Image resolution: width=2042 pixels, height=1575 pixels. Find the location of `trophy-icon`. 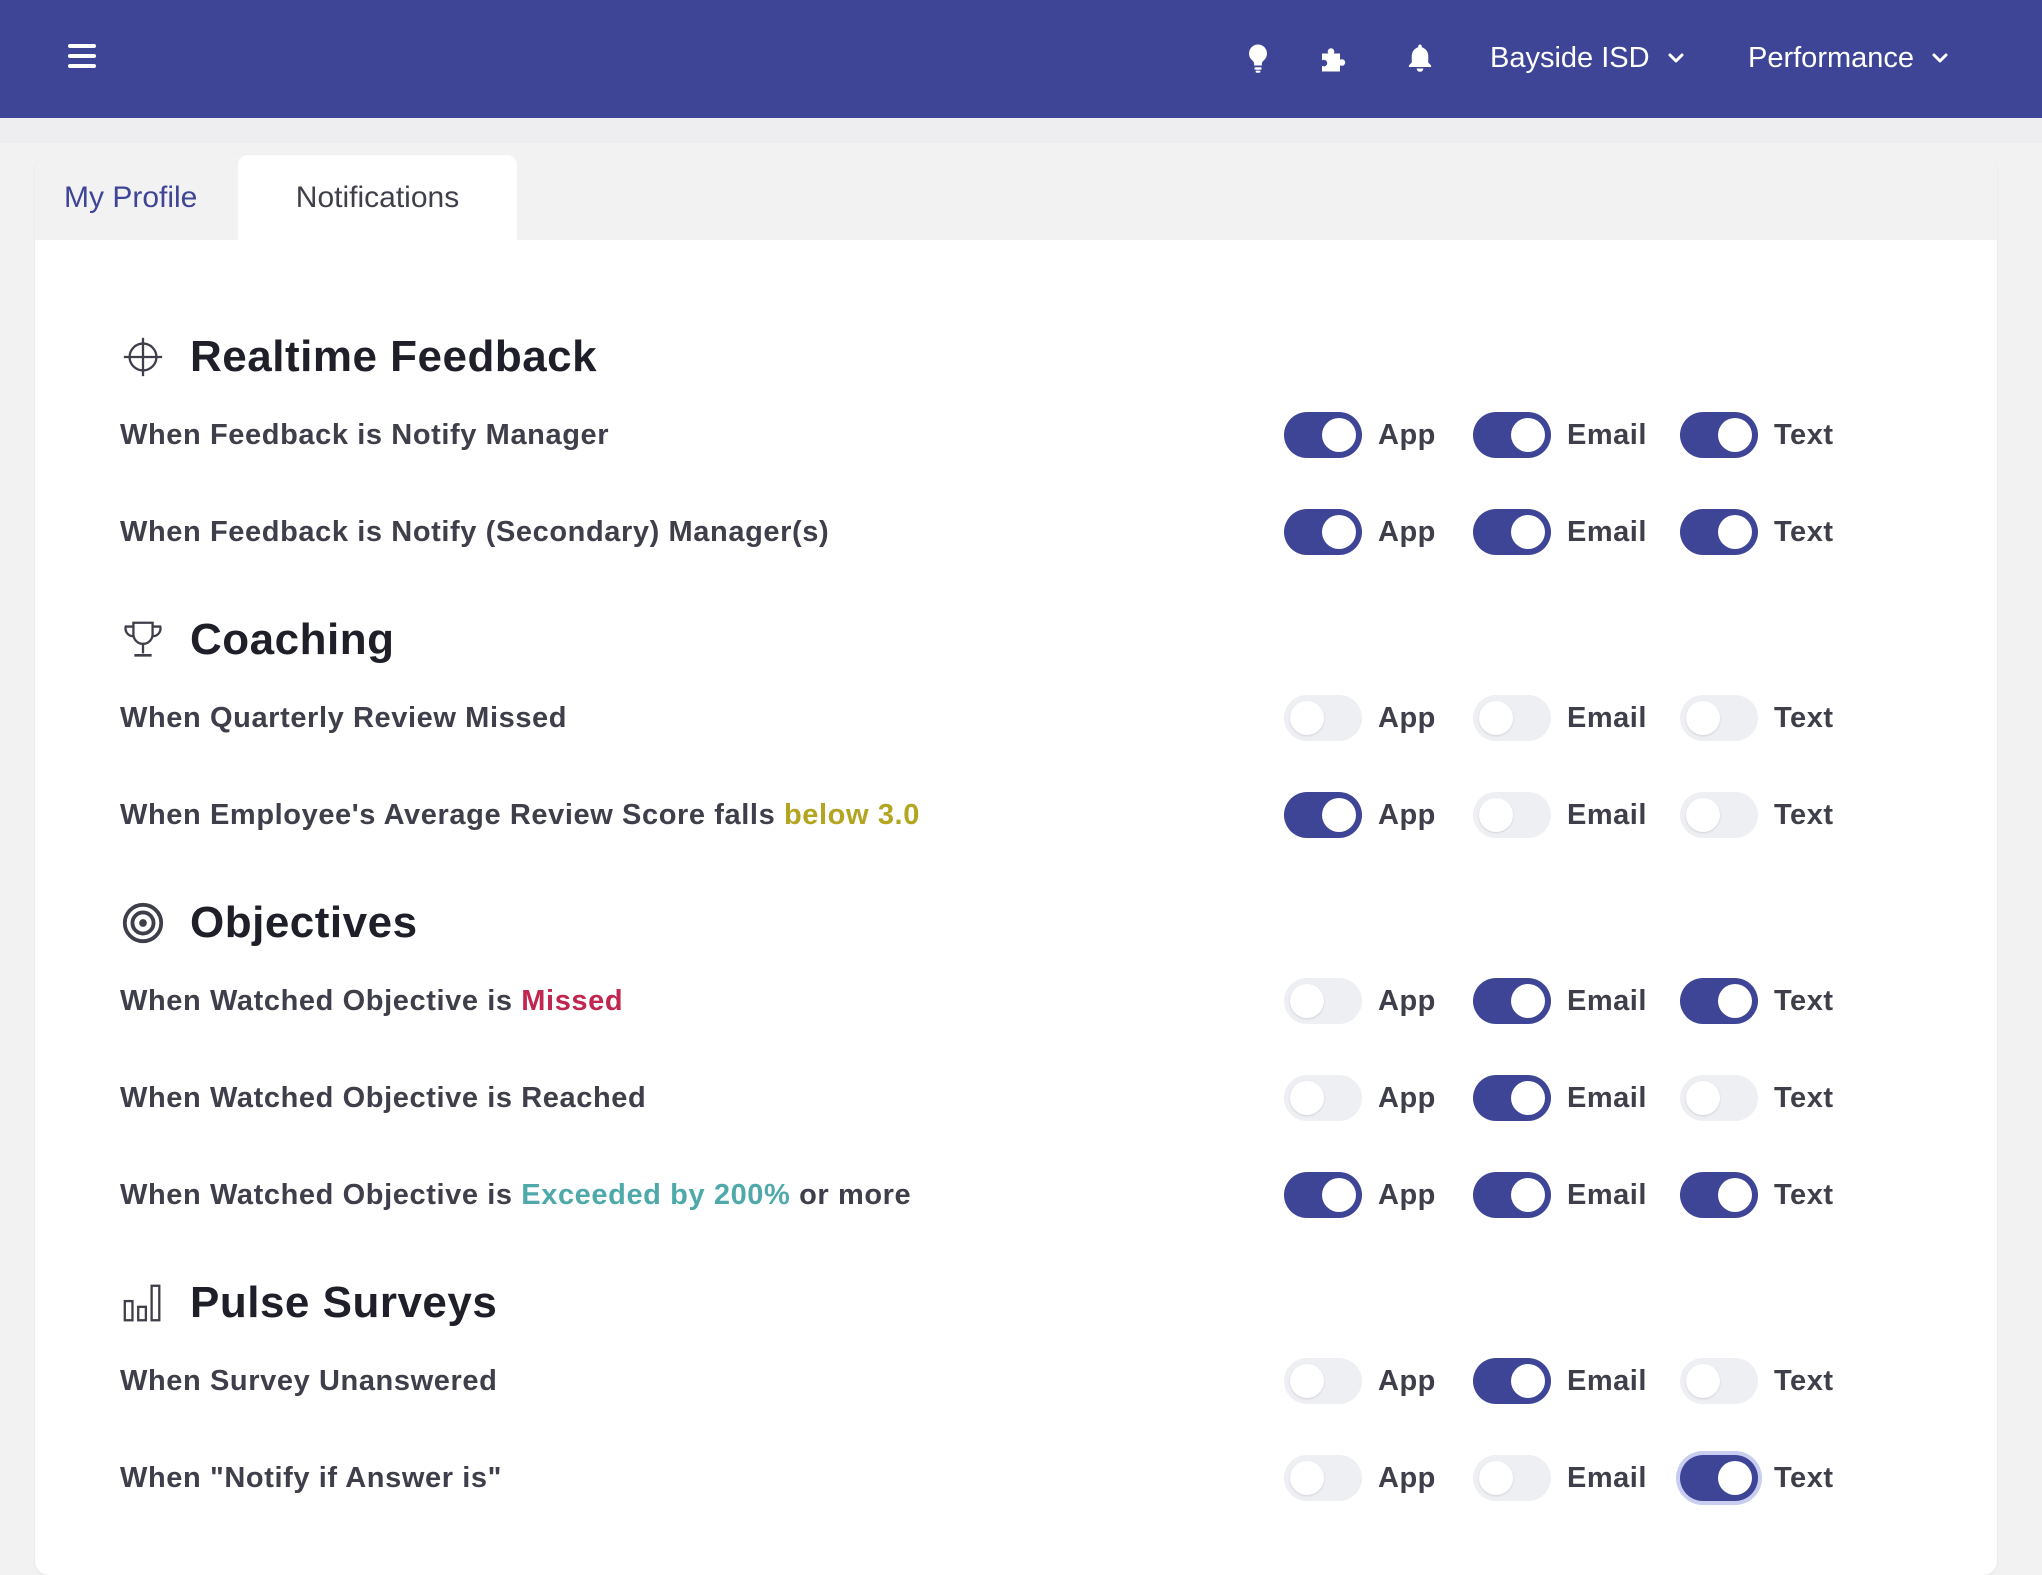

trophy-icon is located at coordinates (143, 640).